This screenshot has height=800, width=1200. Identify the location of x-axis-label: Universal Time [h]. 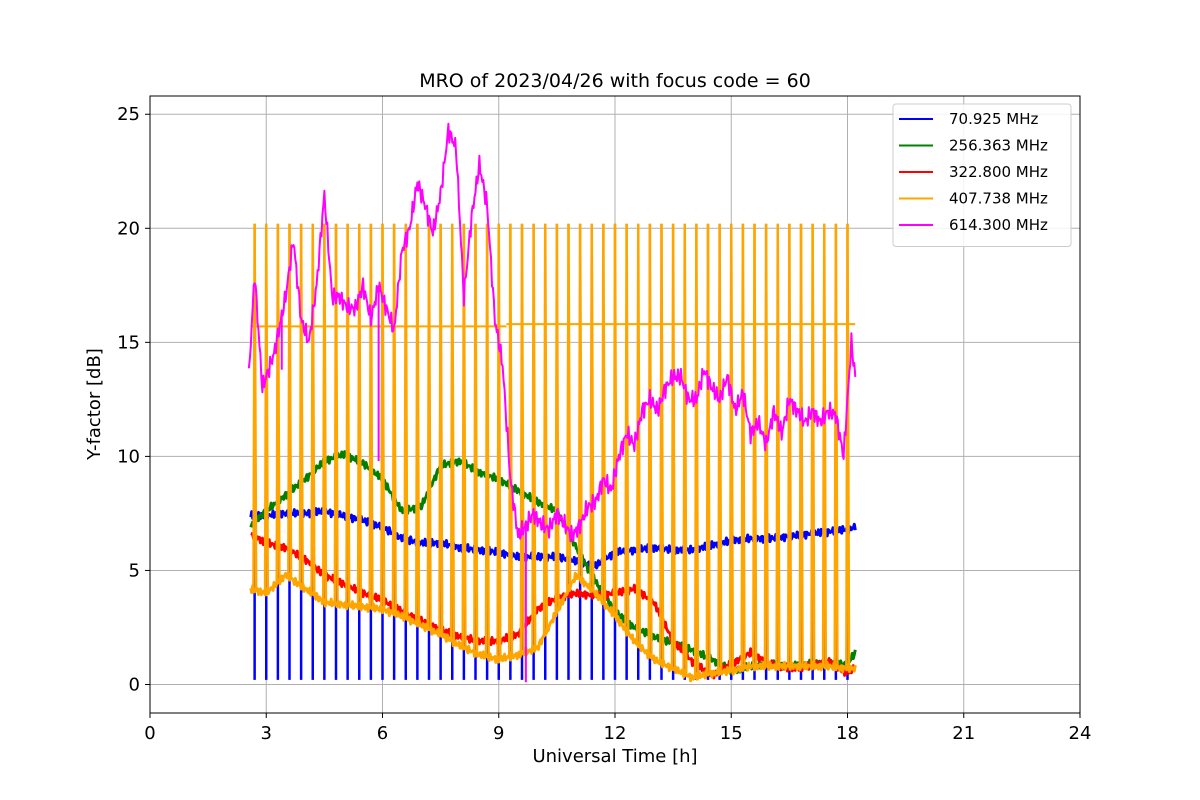
(614, 756).